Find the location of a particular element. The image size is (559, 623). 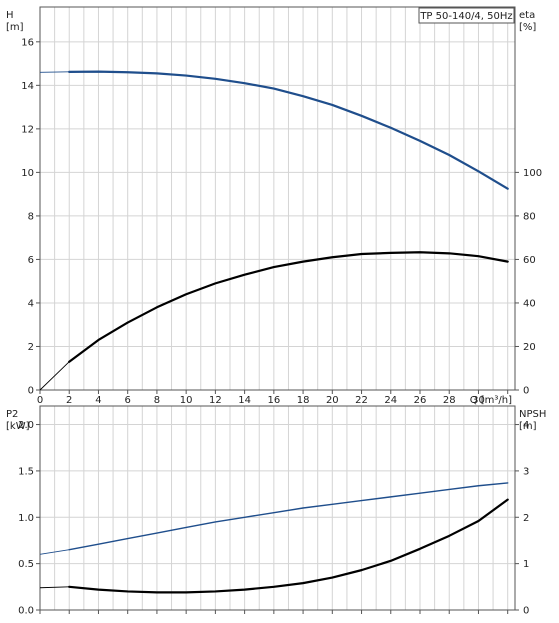

y-axis-unit-left: [kW] is located at coordinates (18, 426).